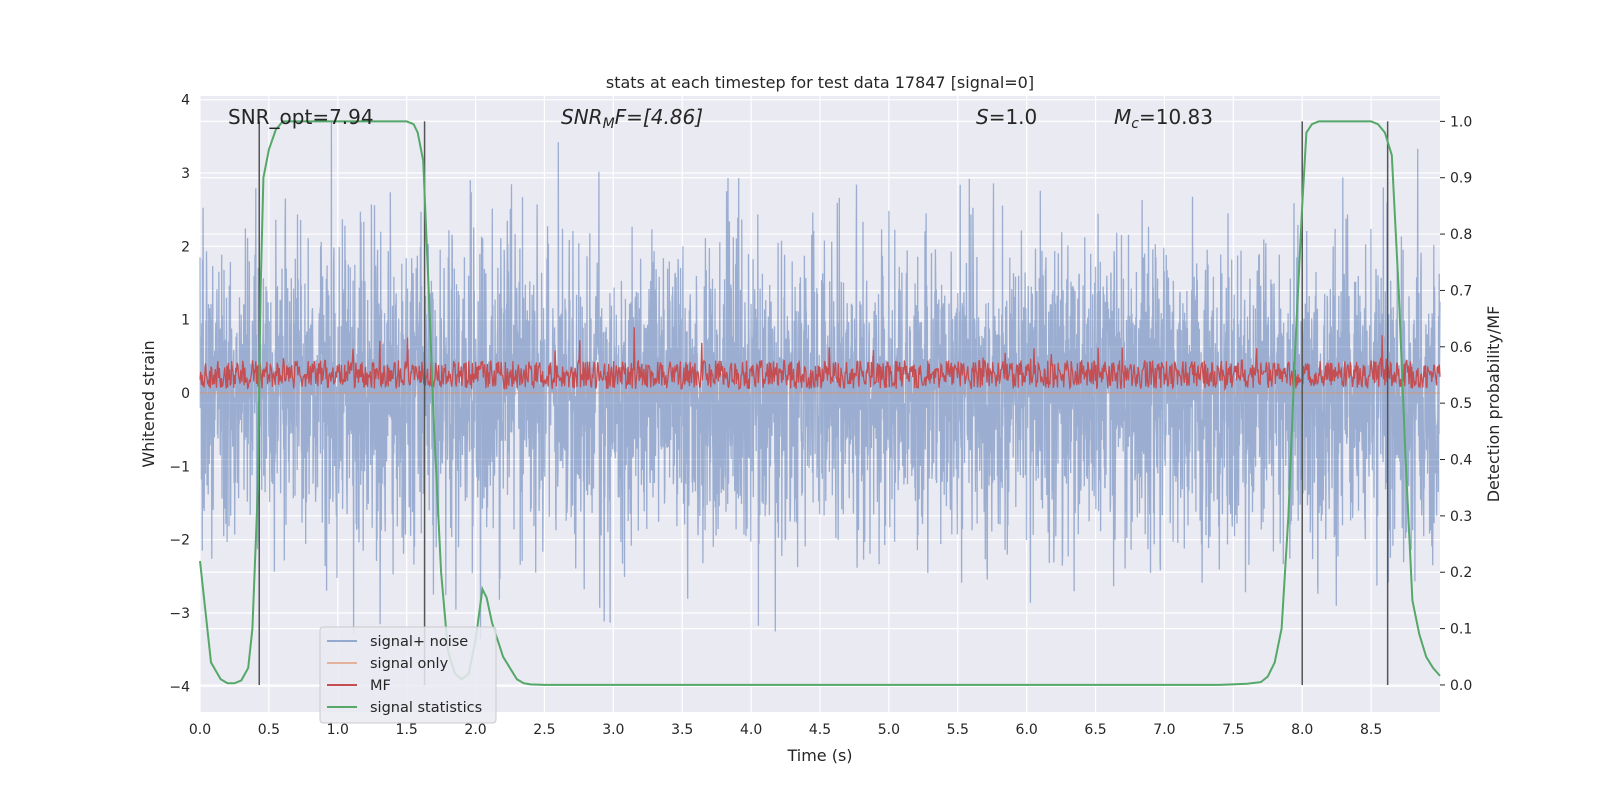 This screenshot has height=800, width=1600. What do you see at coordinates (407, 730) in the screenshot?
I see `x-tick-label: 1.5` at bounding box center [407, 730].